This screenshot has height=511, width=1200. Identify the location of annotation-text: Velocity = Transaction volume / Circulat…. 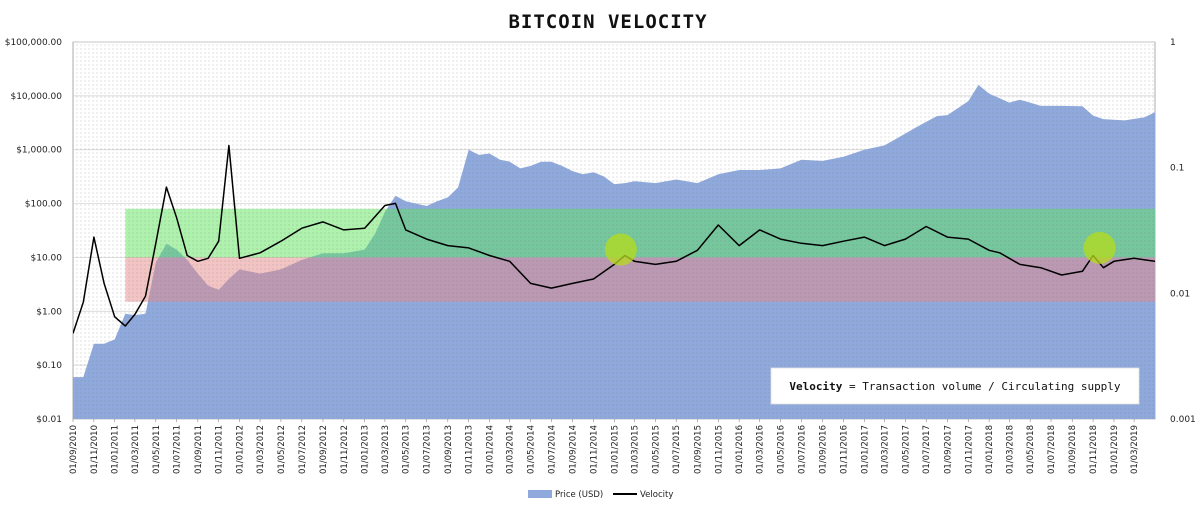
(955, 386).